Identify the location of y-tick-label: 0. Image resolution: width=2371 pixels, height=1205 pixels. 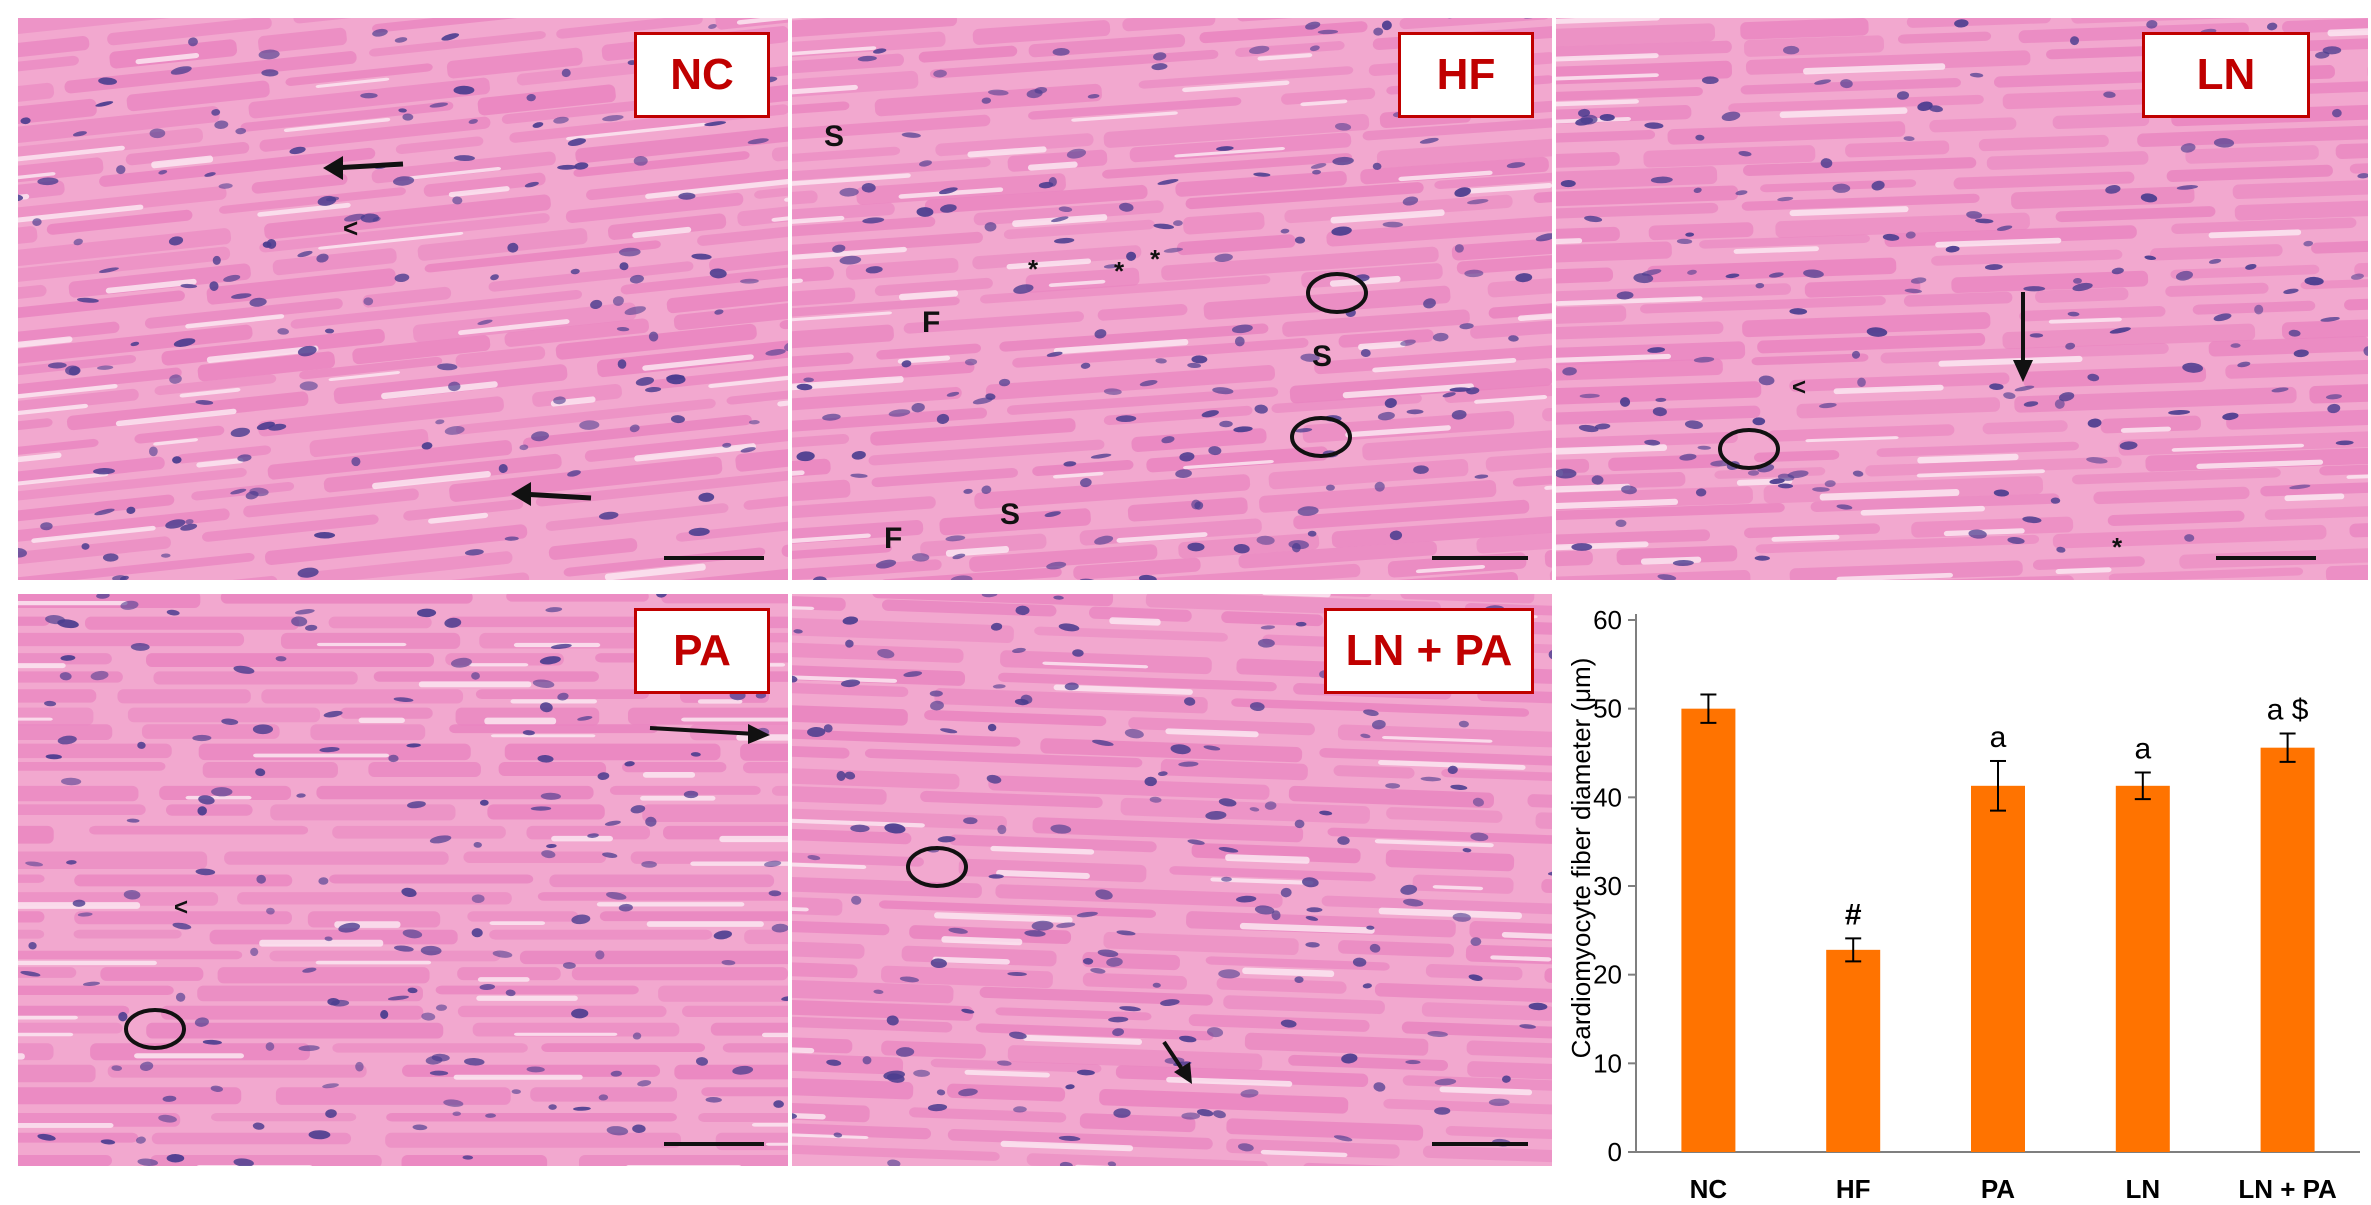
(1615, 1152).